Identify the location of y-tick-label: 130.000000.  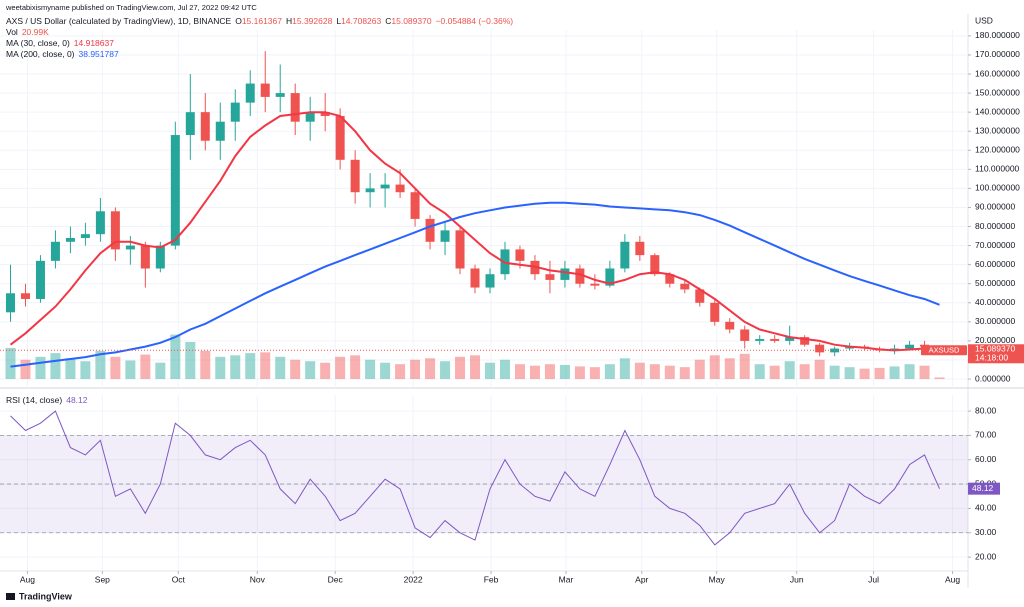
(997, 130).